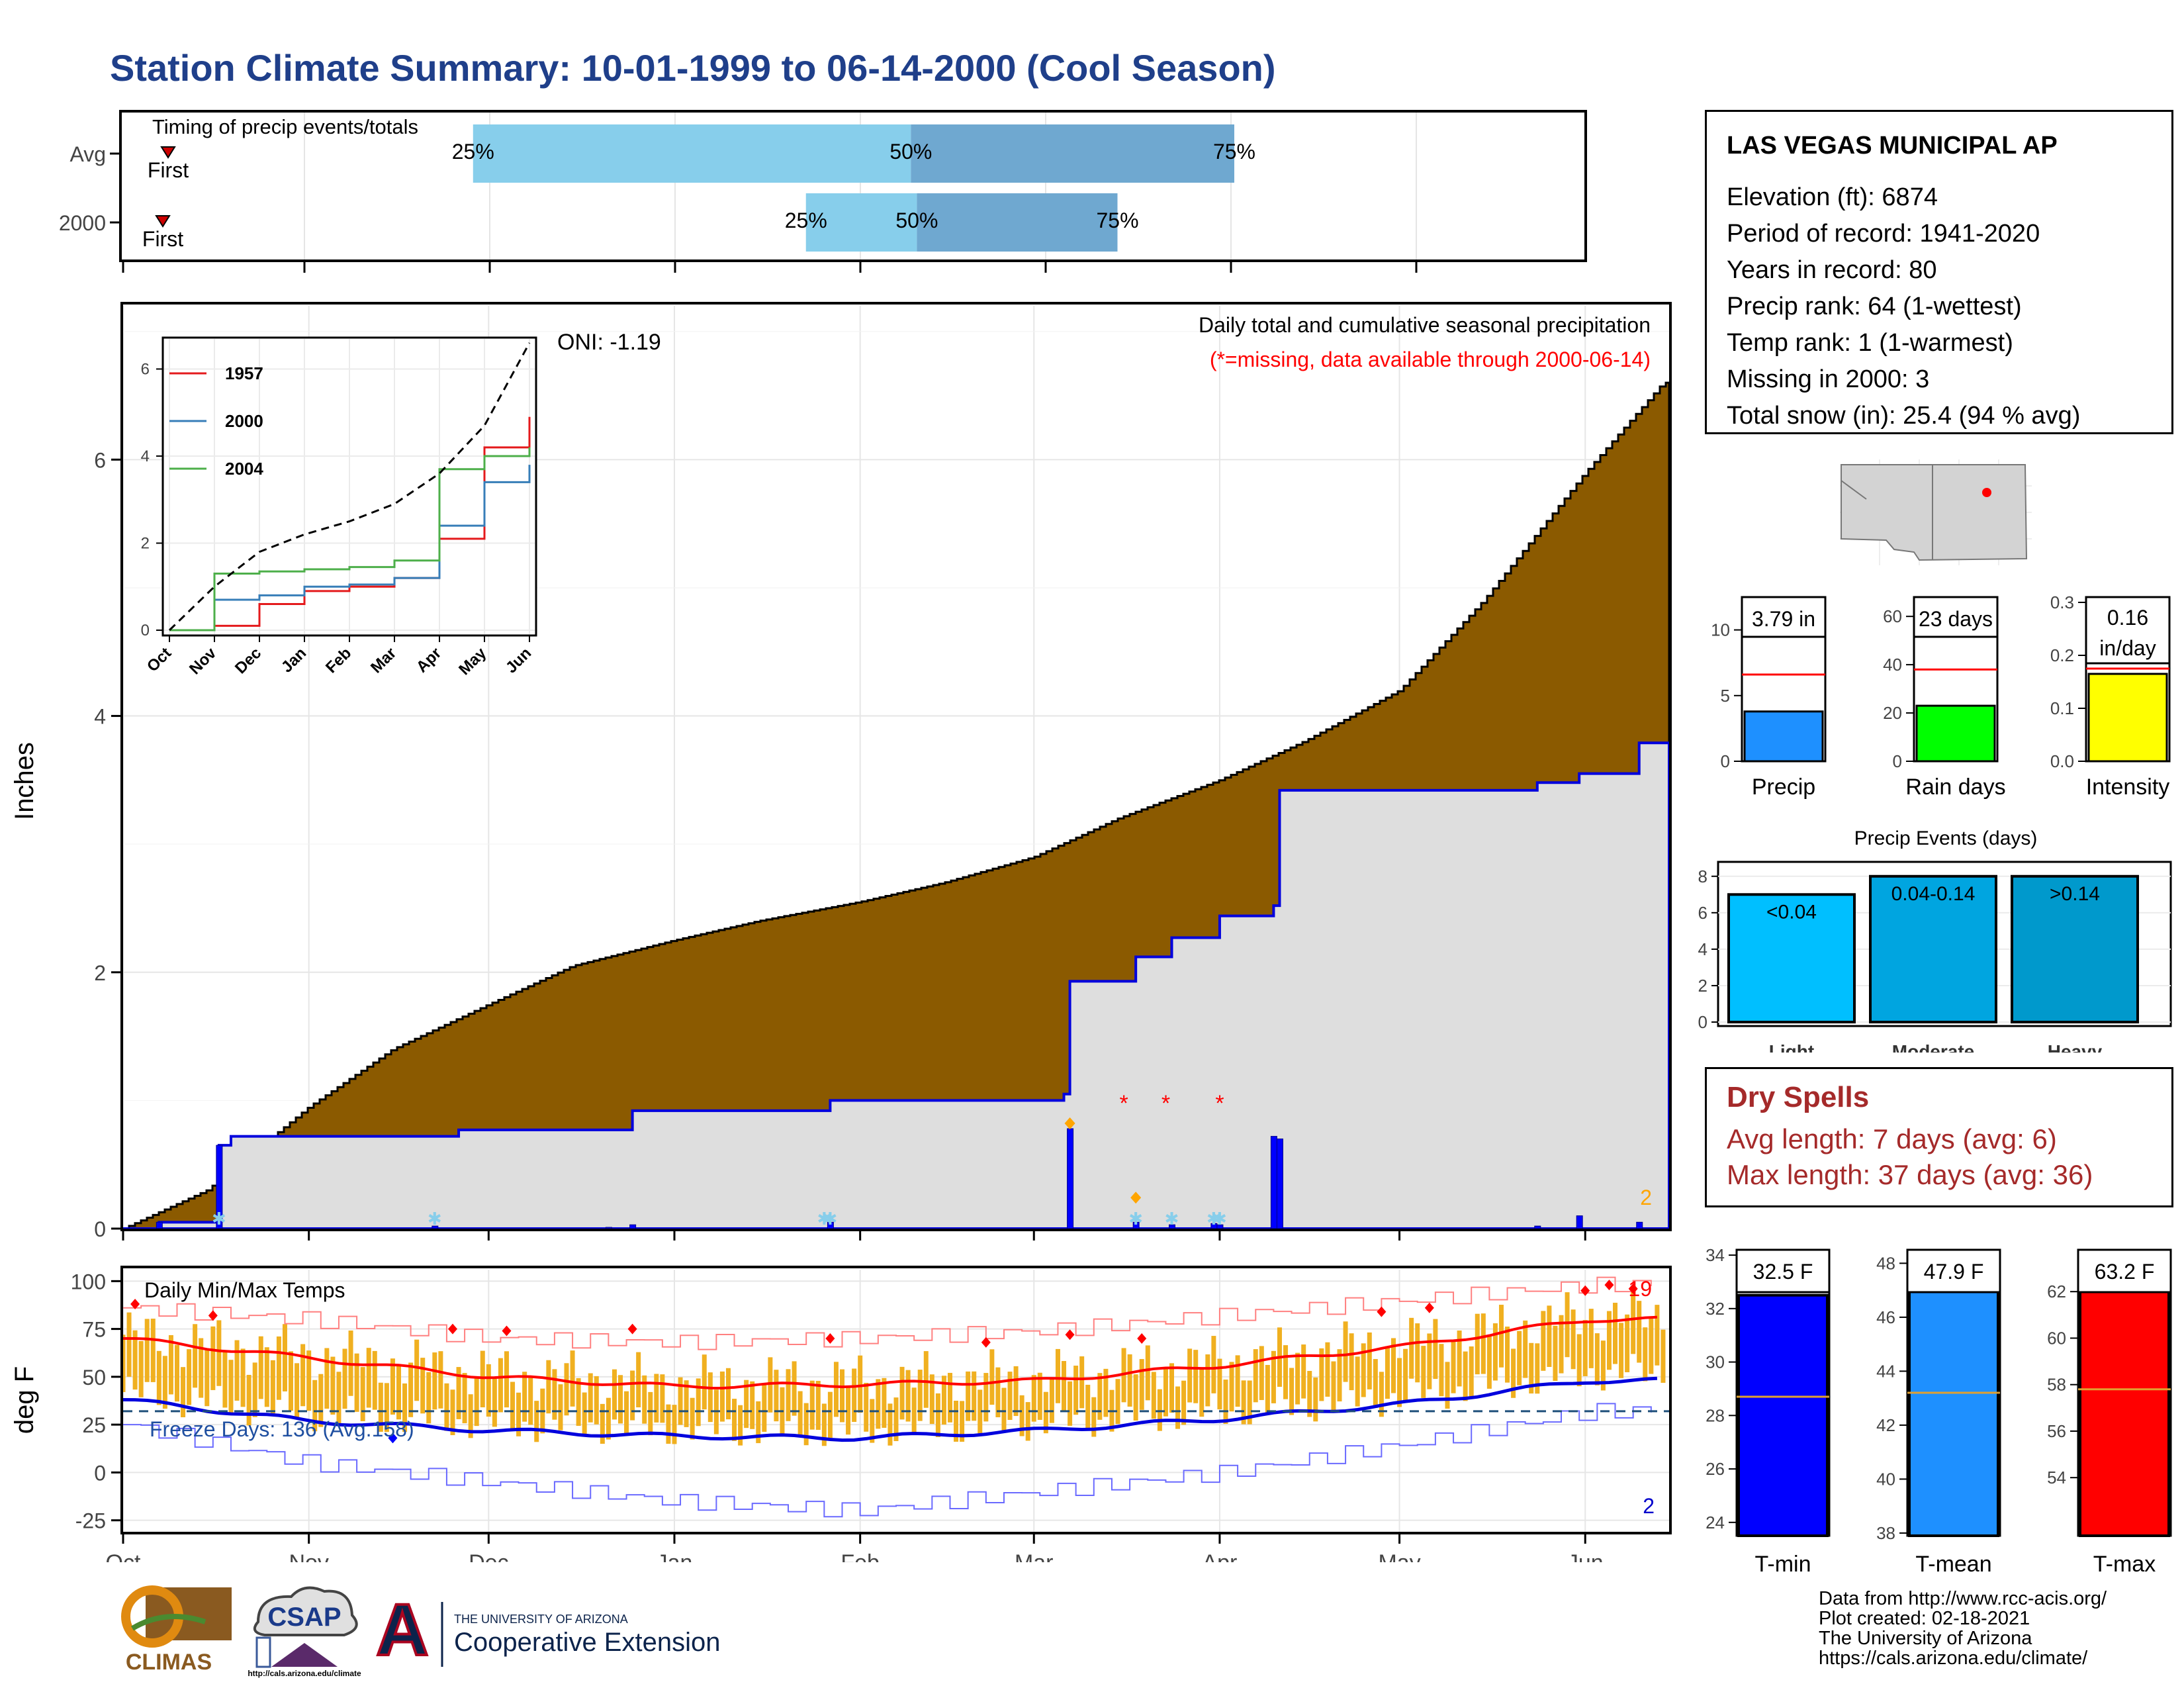  What do you see at coordinates (1885, 1533) in the screenshot?
I see `temp-bar-tick: 38` at bounding box center [1885, 1533].